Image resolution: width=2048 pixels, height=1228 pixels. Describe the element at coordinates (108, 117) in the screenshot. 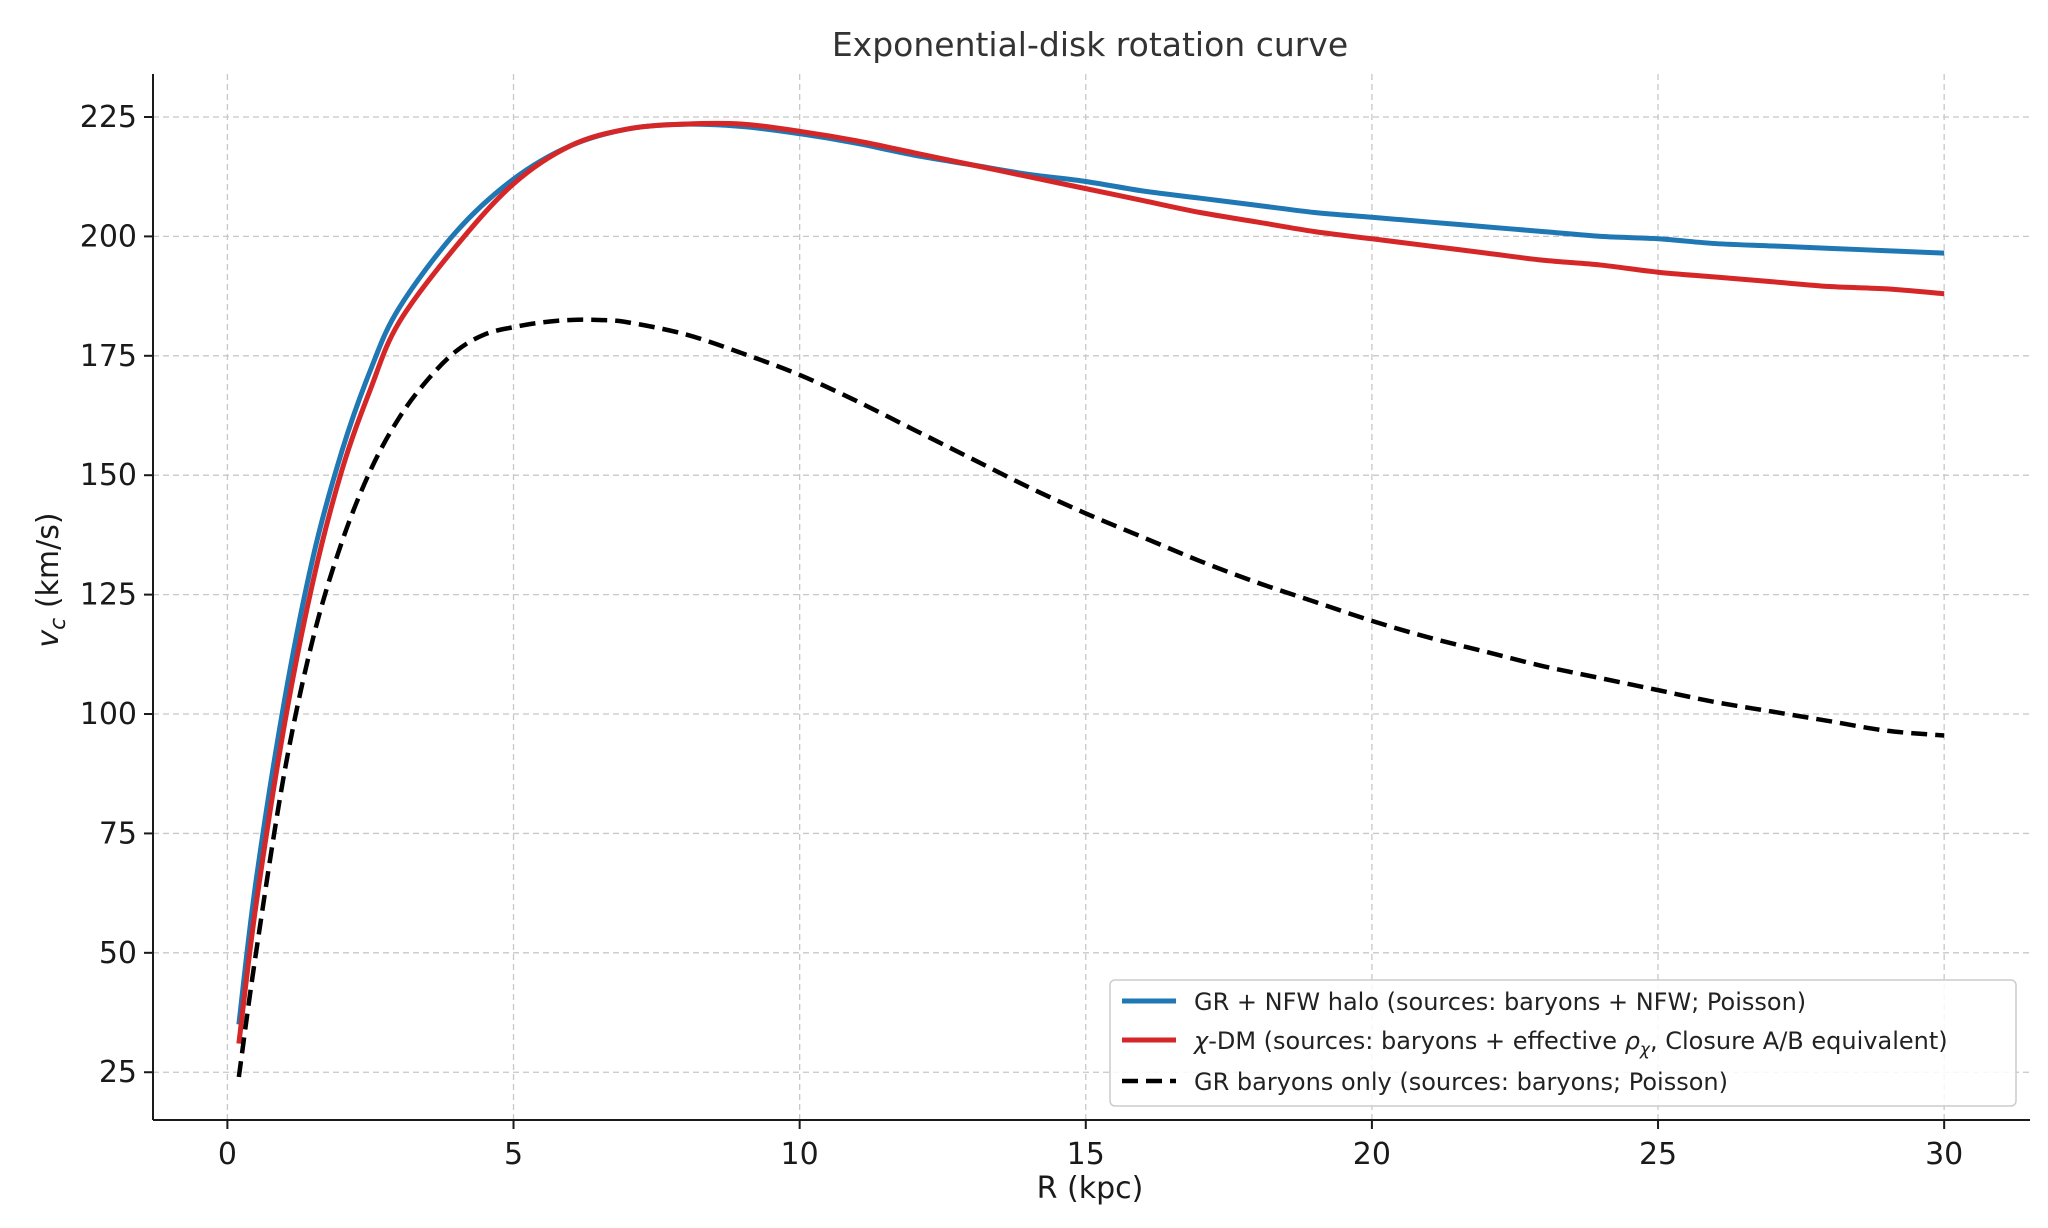

I see `y-tick-label-225: 225` at that location.